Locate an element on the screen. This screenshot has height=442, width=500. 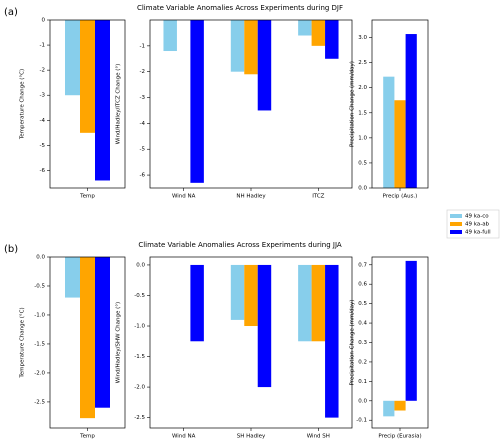
y-tick-label: 0.1 is located at coordinates (362, 382).